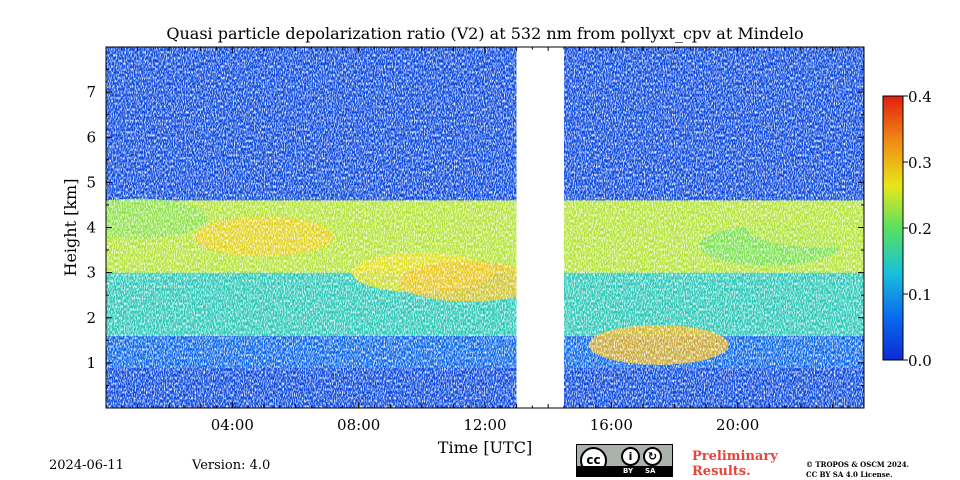 The width and height of the screenshot is (960, 480). What do you see at coordinates (485, 447) in the screenshot?
I see `x-axis-label: Time [UTC]` at bounding box center [485, 447].